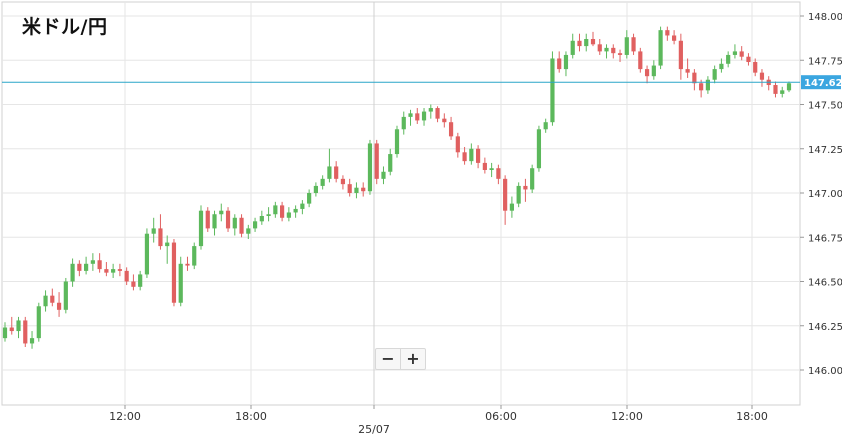 The width and height of the screenshot is (842, 447). What do you see at coordinates (501, 416) in the screenshot?
I see `x-tick-label: 06:00` at bounding box center [501, 416].